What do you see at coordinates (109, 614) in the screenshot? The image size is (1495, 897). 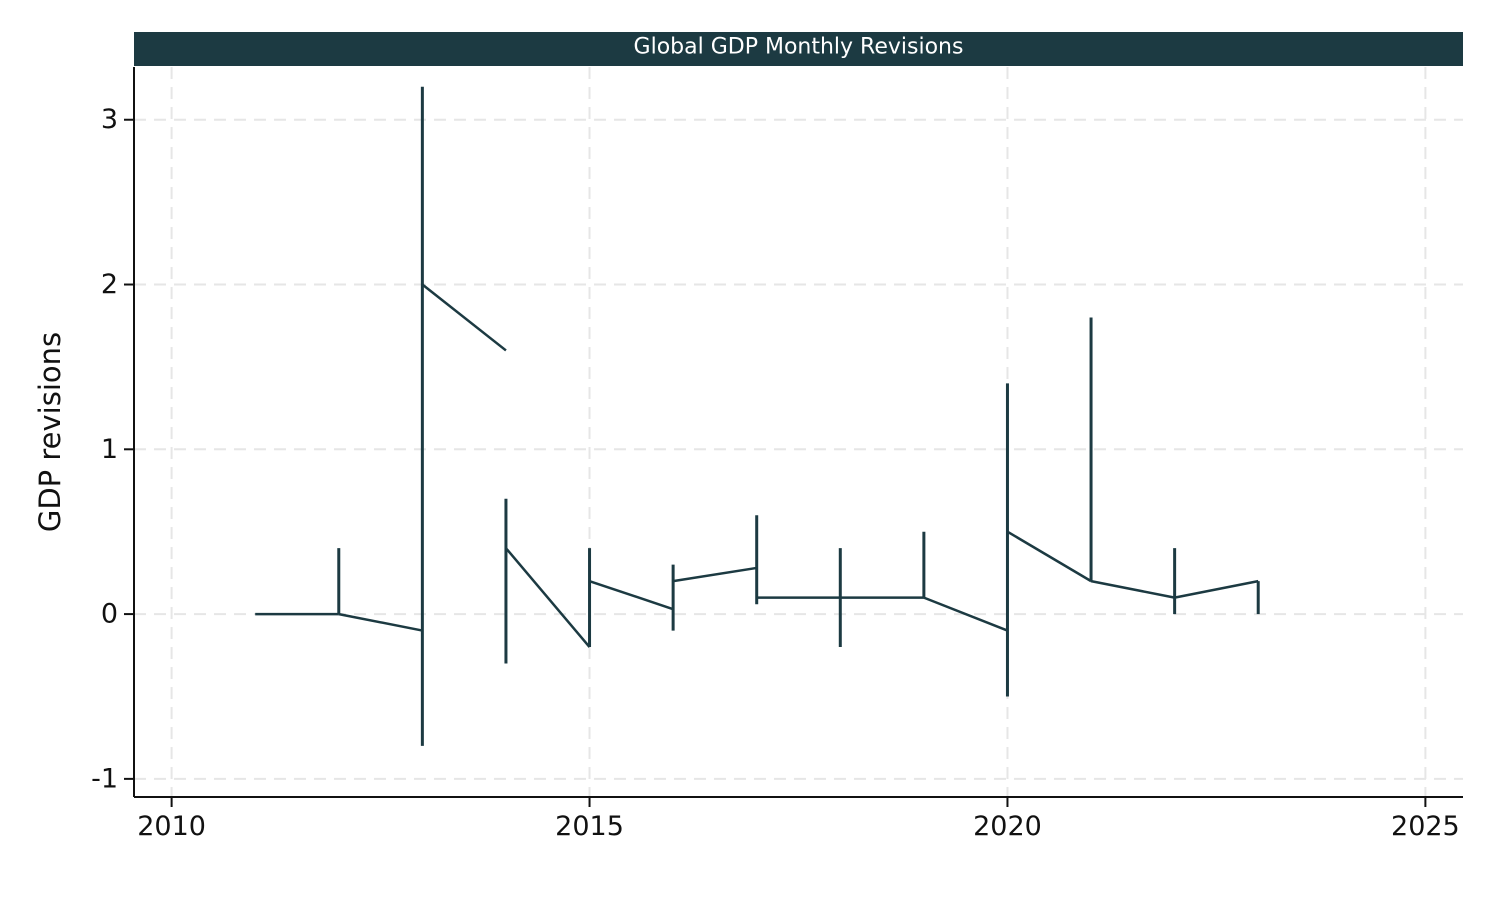 I see `y-tick-label: 0` at bounding box center [109, 614].